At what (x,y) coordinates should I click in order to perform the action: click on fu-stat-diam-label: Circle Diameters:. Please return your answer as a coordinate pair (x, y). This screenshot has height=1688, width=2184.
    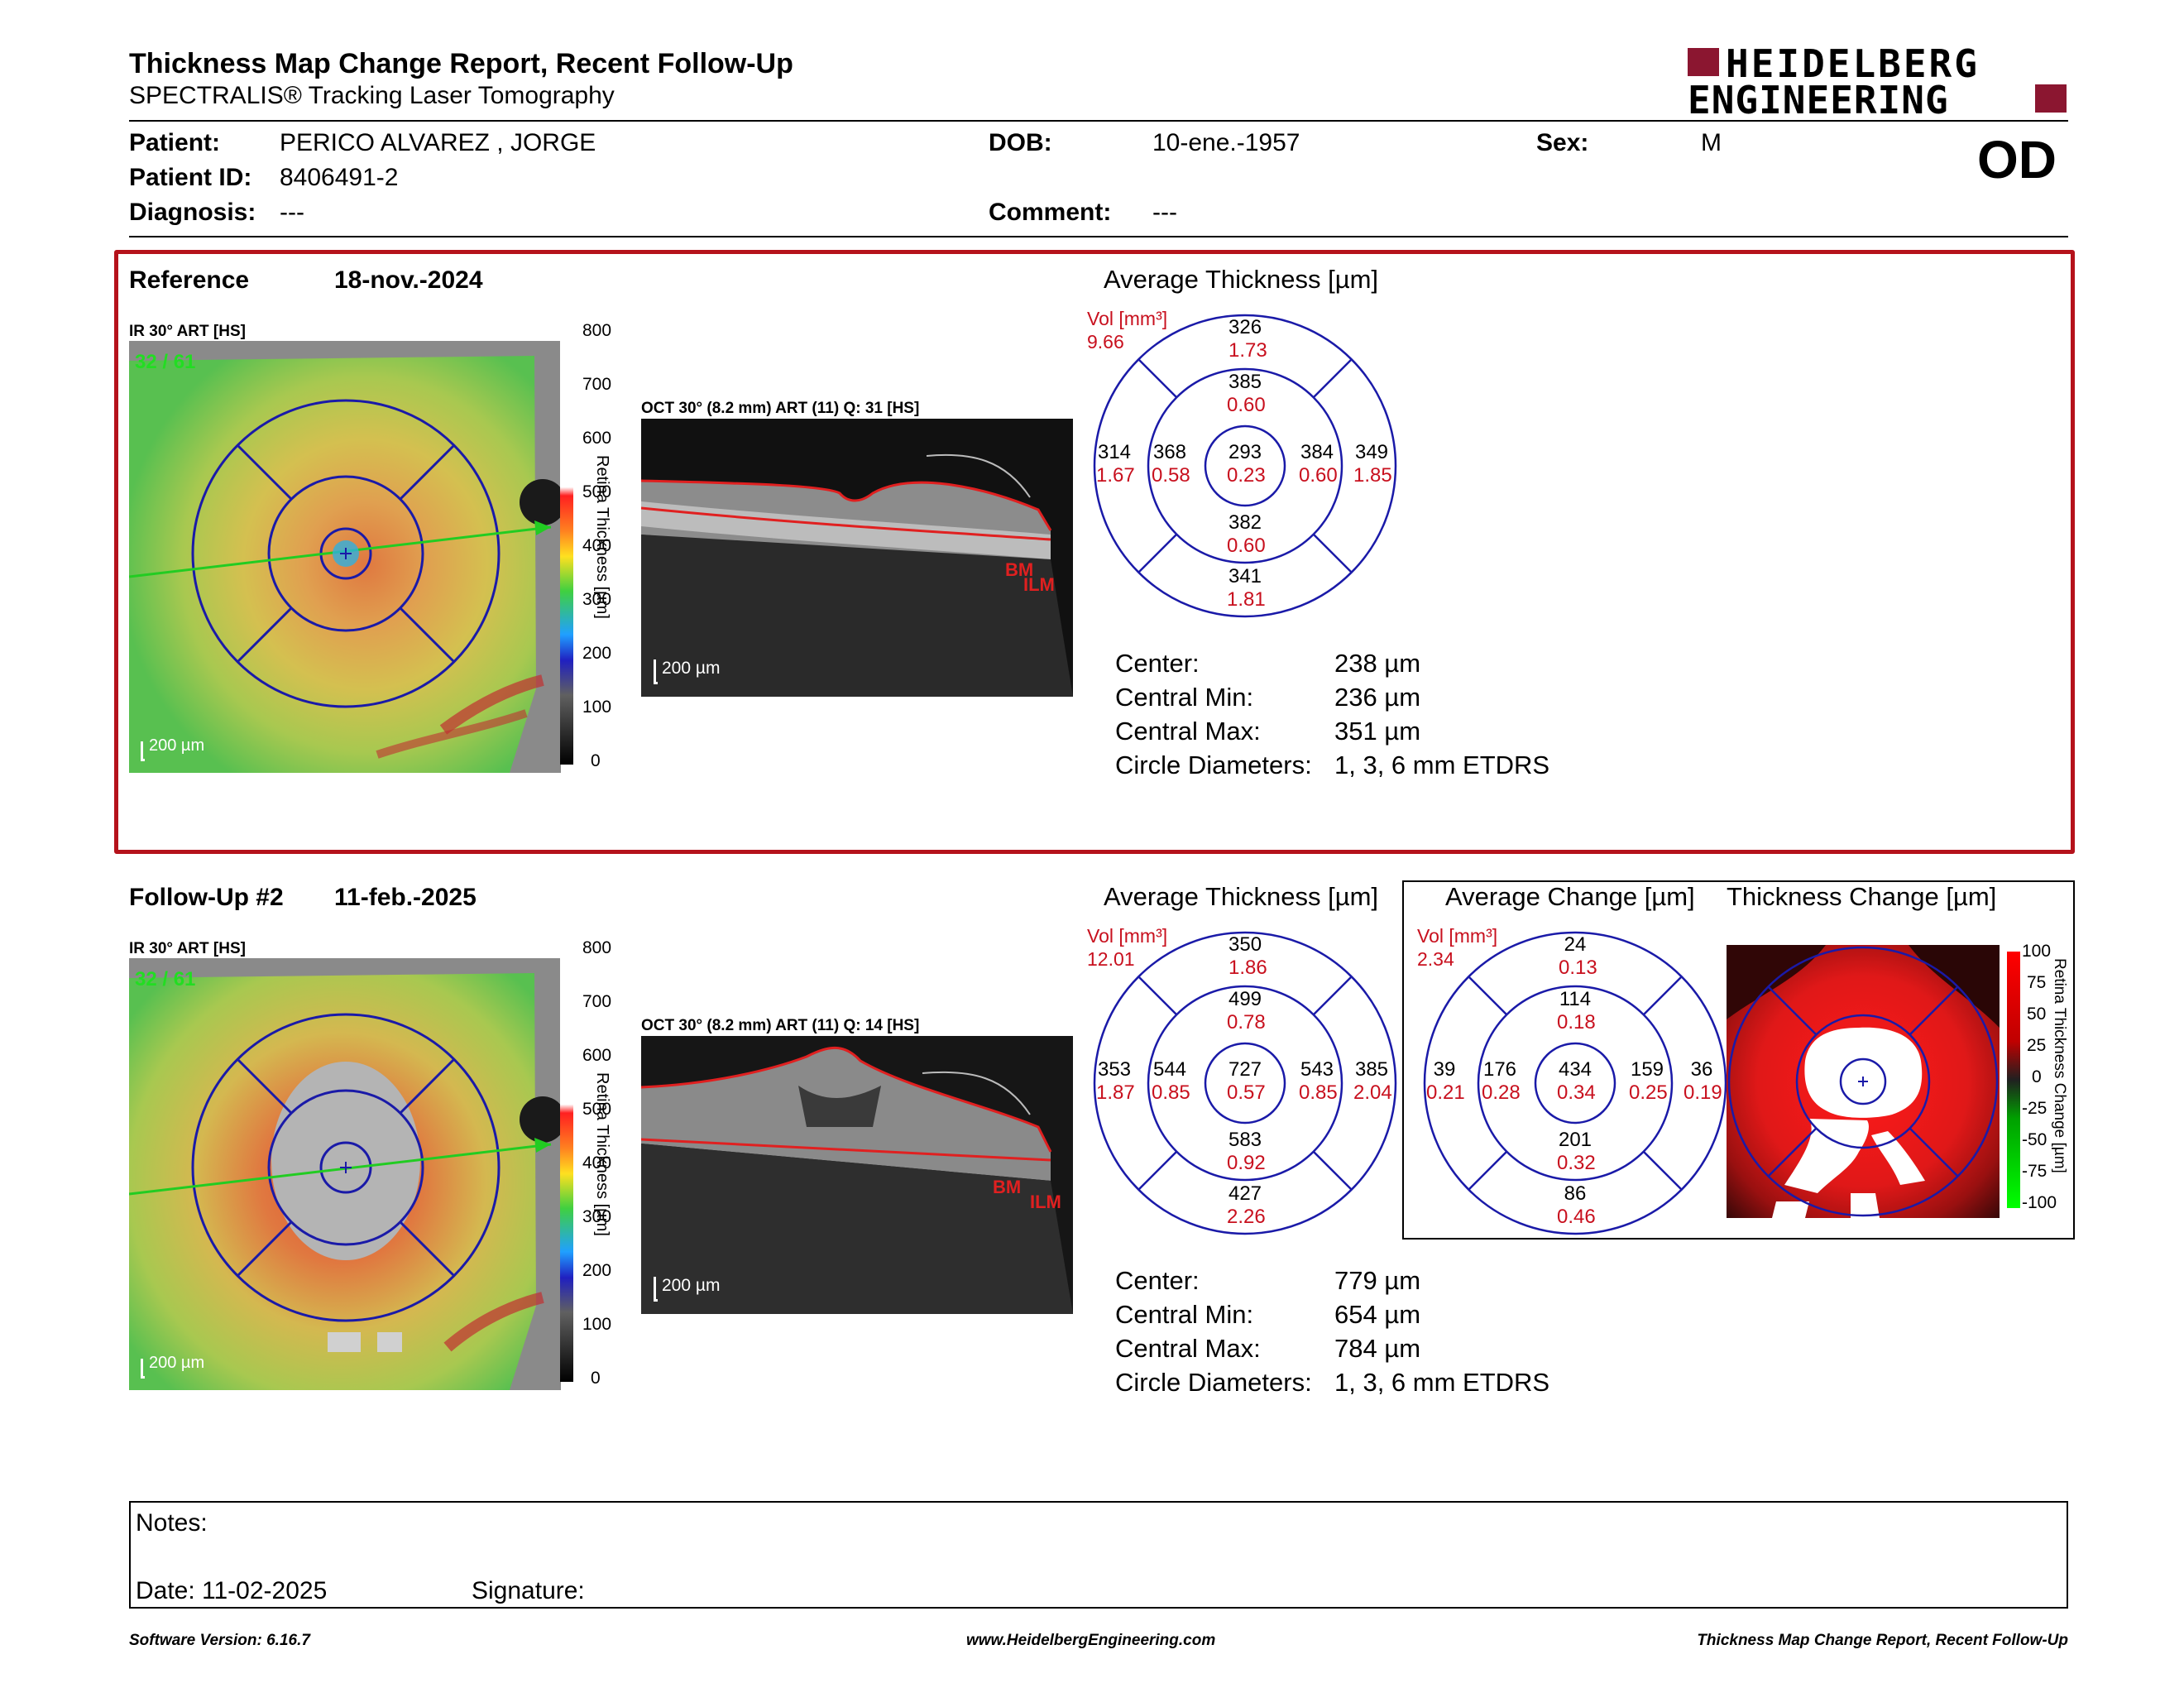
    Looking at the image, I should click on (1213, 1382).